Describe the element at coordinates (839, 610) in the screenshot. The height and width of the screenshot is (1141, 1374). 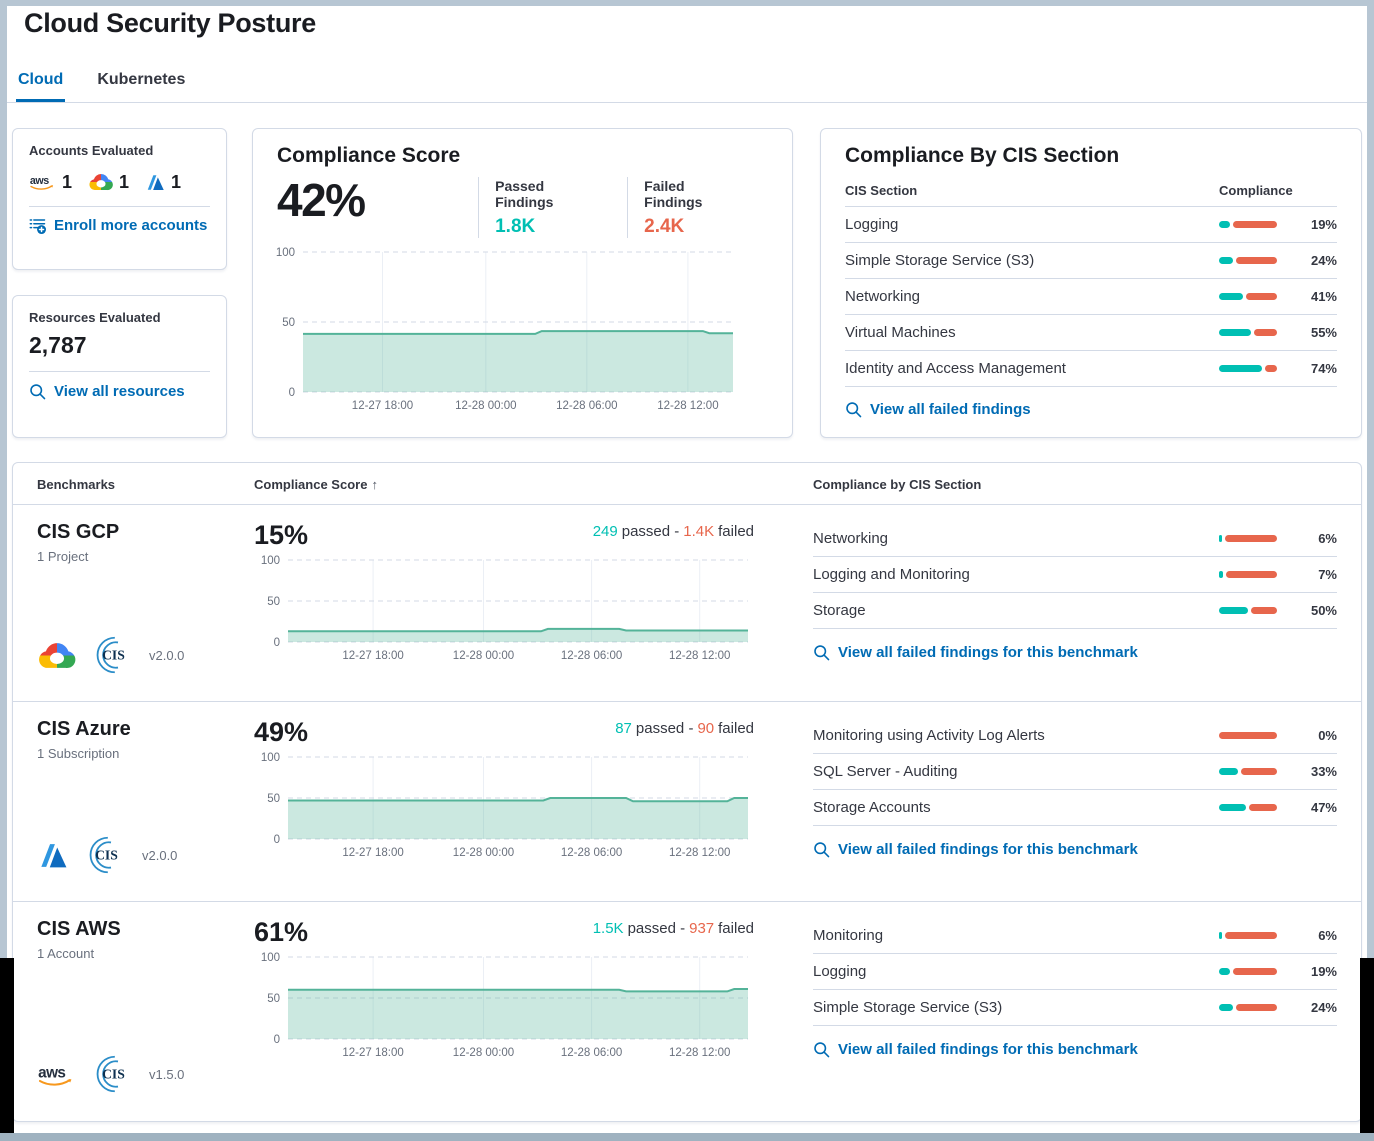
I see `cis-section-name: Storage` at that location.